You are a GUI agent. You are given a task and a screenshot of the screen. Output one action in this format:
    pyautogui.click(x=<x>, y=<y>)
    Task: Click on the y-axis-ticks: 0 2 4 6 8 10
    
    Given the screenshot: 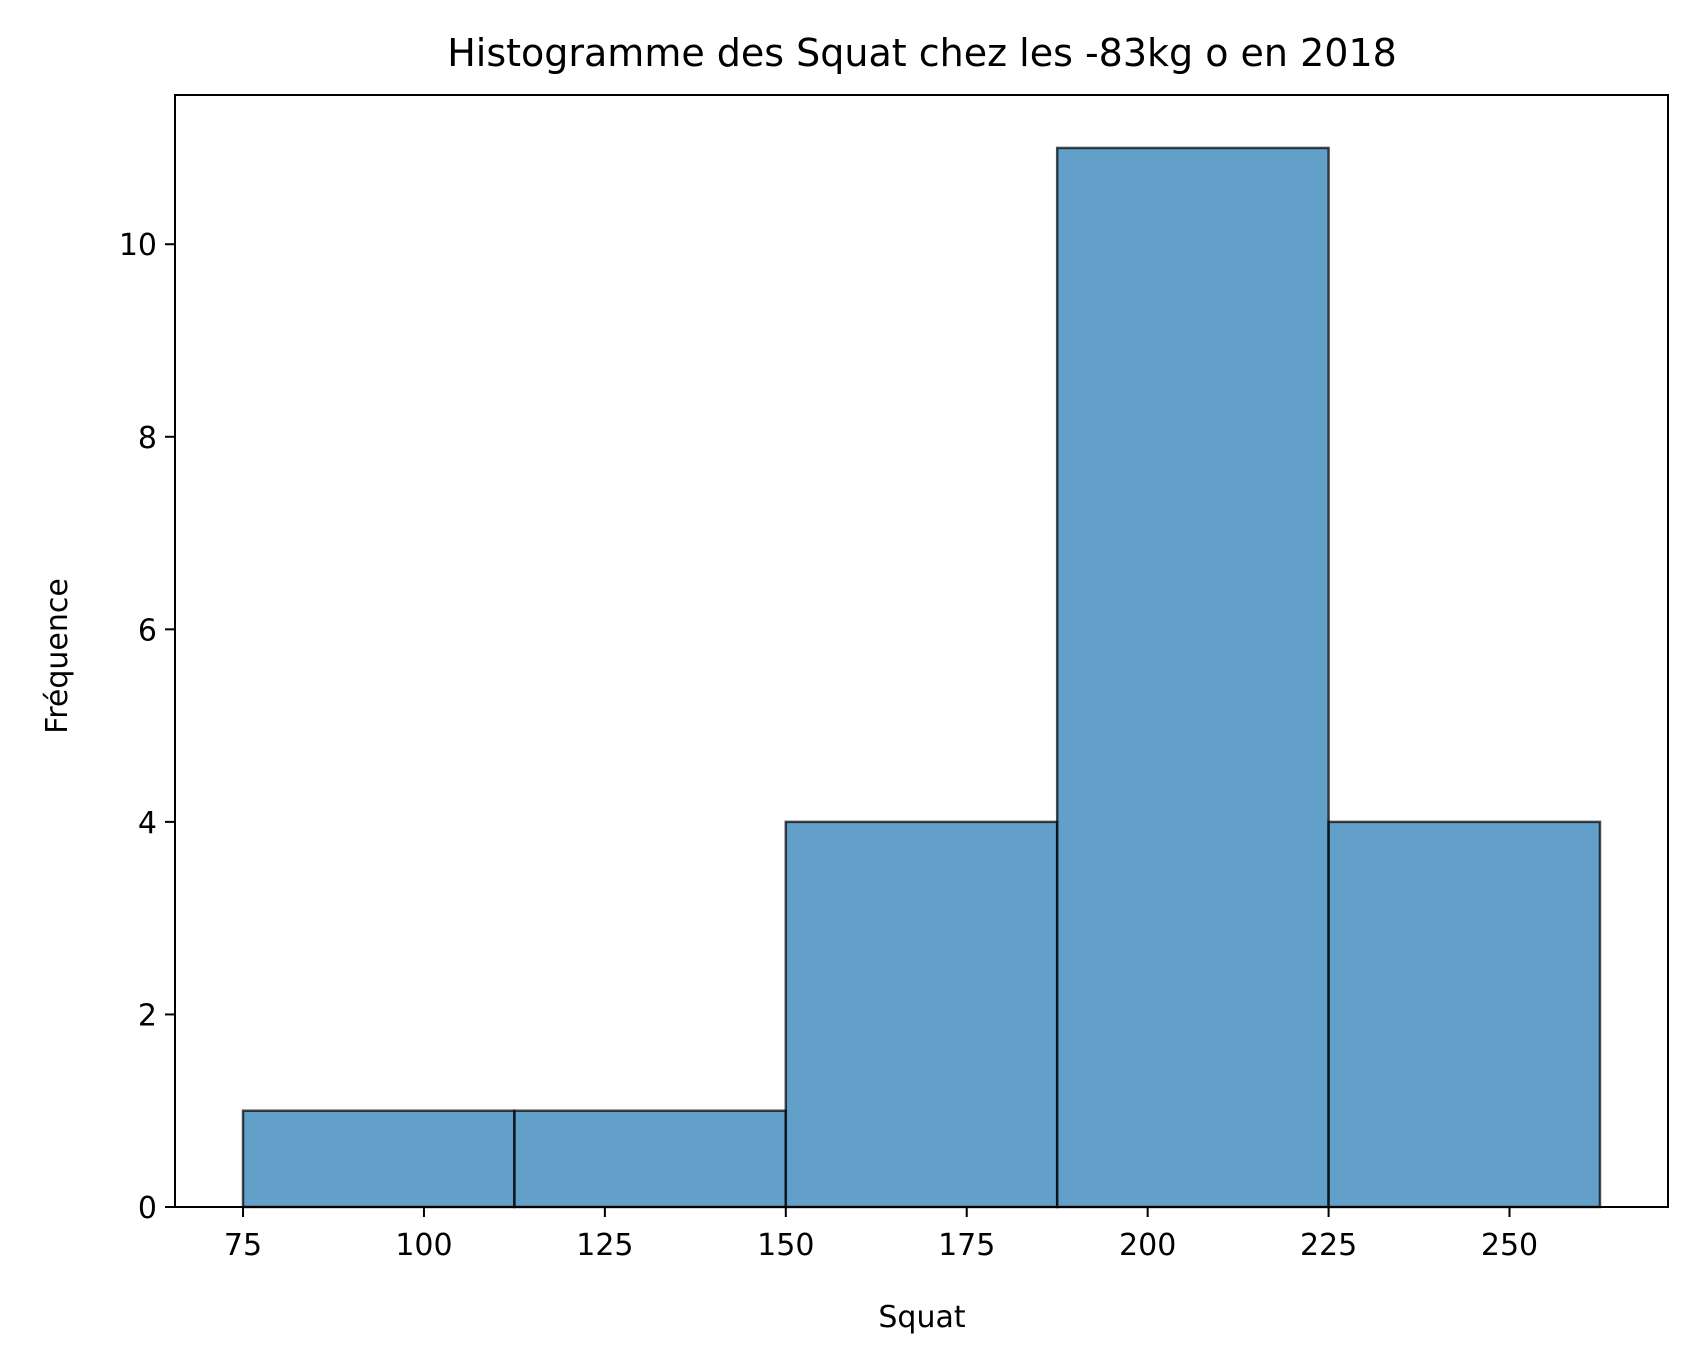 What is the action you would take?
    pyautogui.click(x=147, y=727)
    